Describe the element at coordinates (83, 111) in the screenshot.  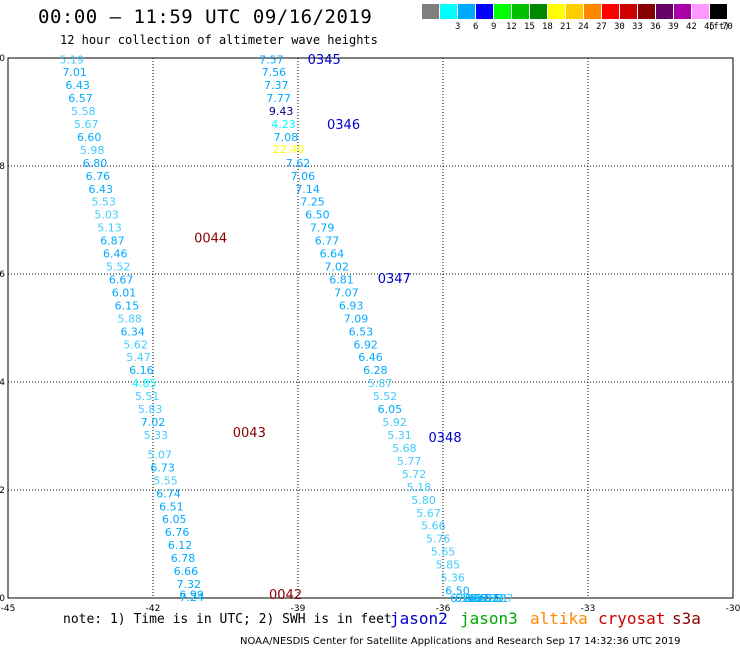
I see `swh-value: 5.58` at that location.